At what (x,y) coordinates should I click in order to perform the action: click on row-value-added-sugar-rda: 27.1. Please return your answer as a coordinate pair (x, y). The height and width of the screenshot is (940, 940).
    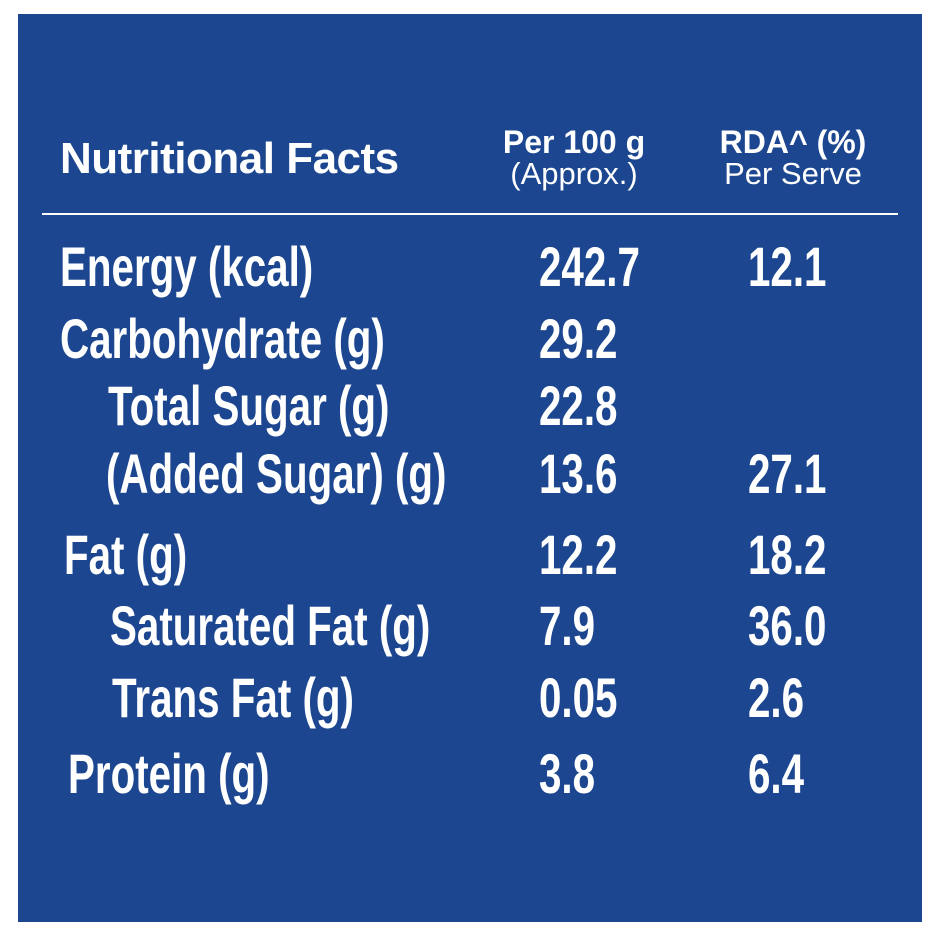
    Looking at the image, I should click on (787, 473).